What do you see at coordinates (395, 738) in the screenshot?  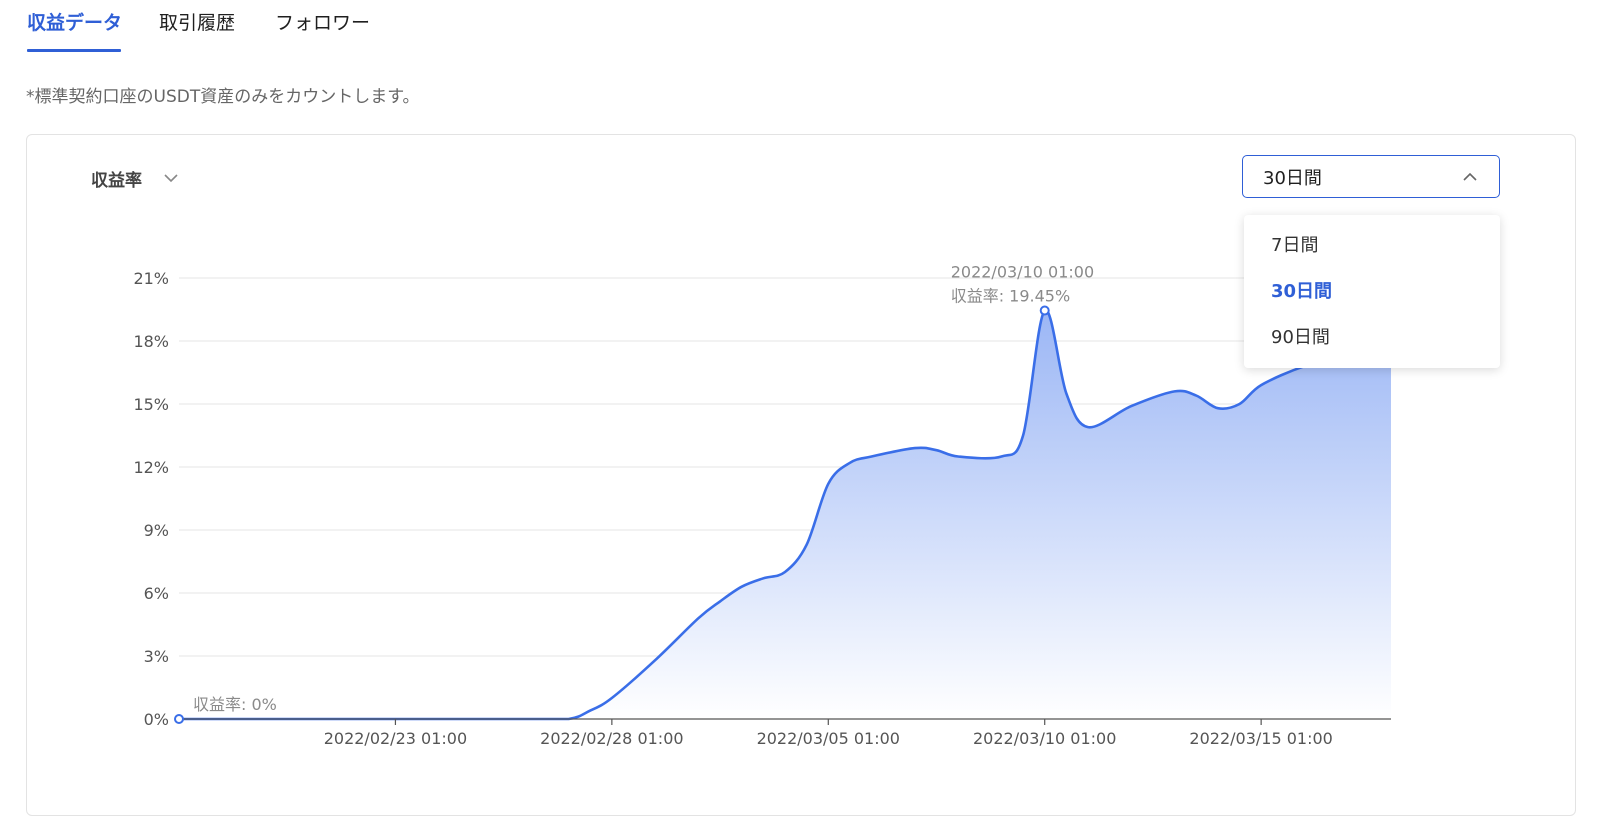 I see `x-tick-label: 2022/02/23 01:00` at bounding box center [395, 738].